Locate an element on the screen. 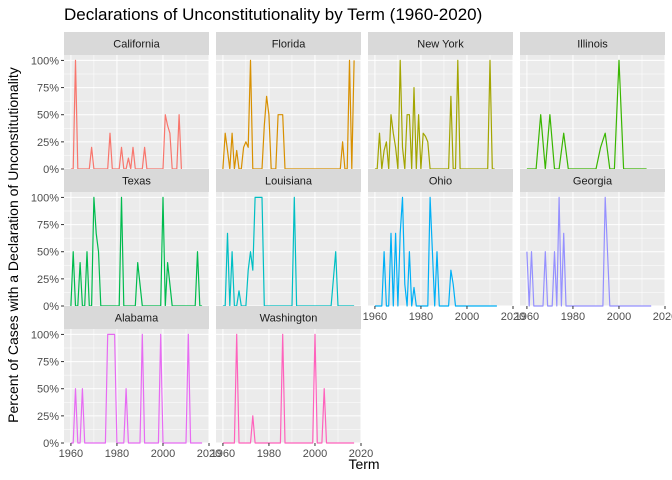  strip-alabama is located at coordinates (136, 317).